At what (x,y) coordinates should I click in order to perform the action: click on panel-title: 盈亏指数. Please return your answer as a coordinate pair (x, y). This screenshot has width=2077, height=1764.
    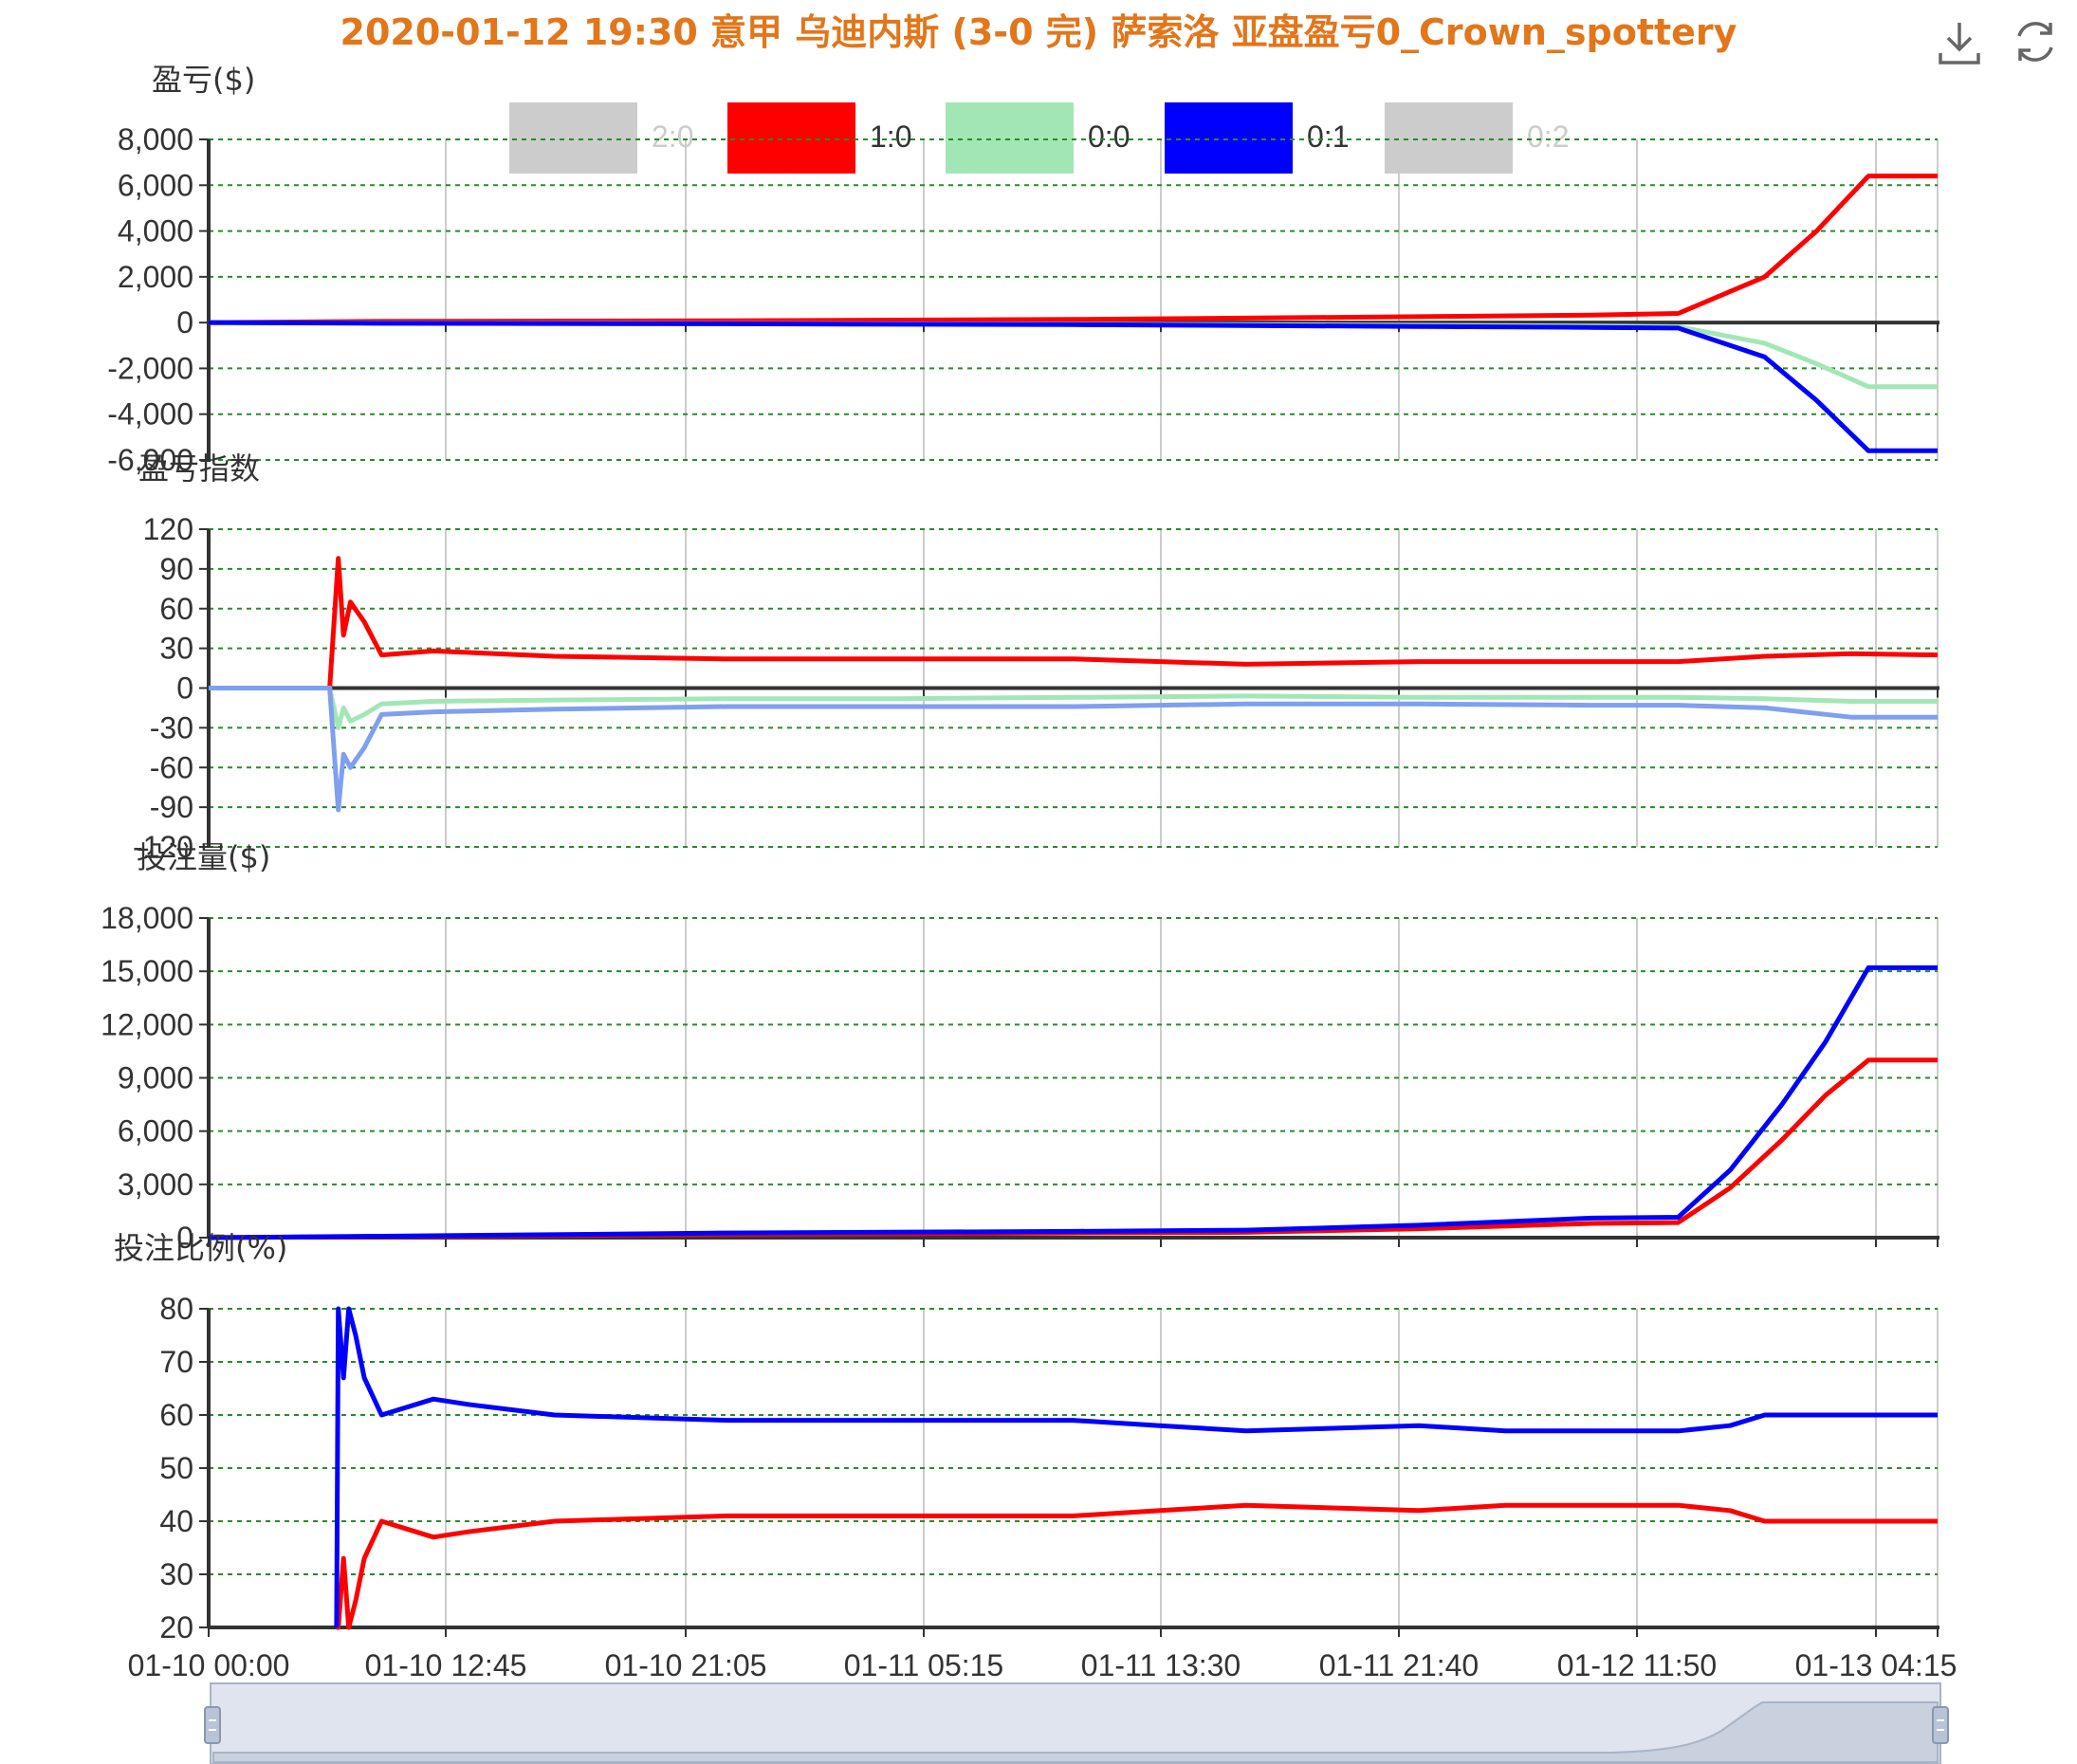
    Looking at the image, I should click on (199, 468).